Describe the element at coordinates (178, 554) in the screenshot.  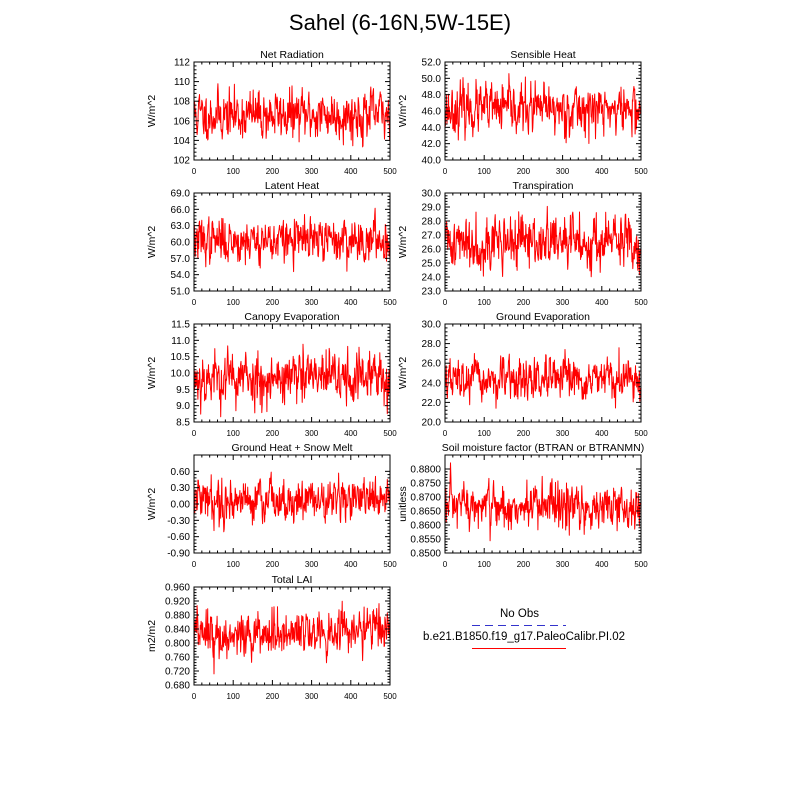
I see `y-tick-label: -0.90` at that location.